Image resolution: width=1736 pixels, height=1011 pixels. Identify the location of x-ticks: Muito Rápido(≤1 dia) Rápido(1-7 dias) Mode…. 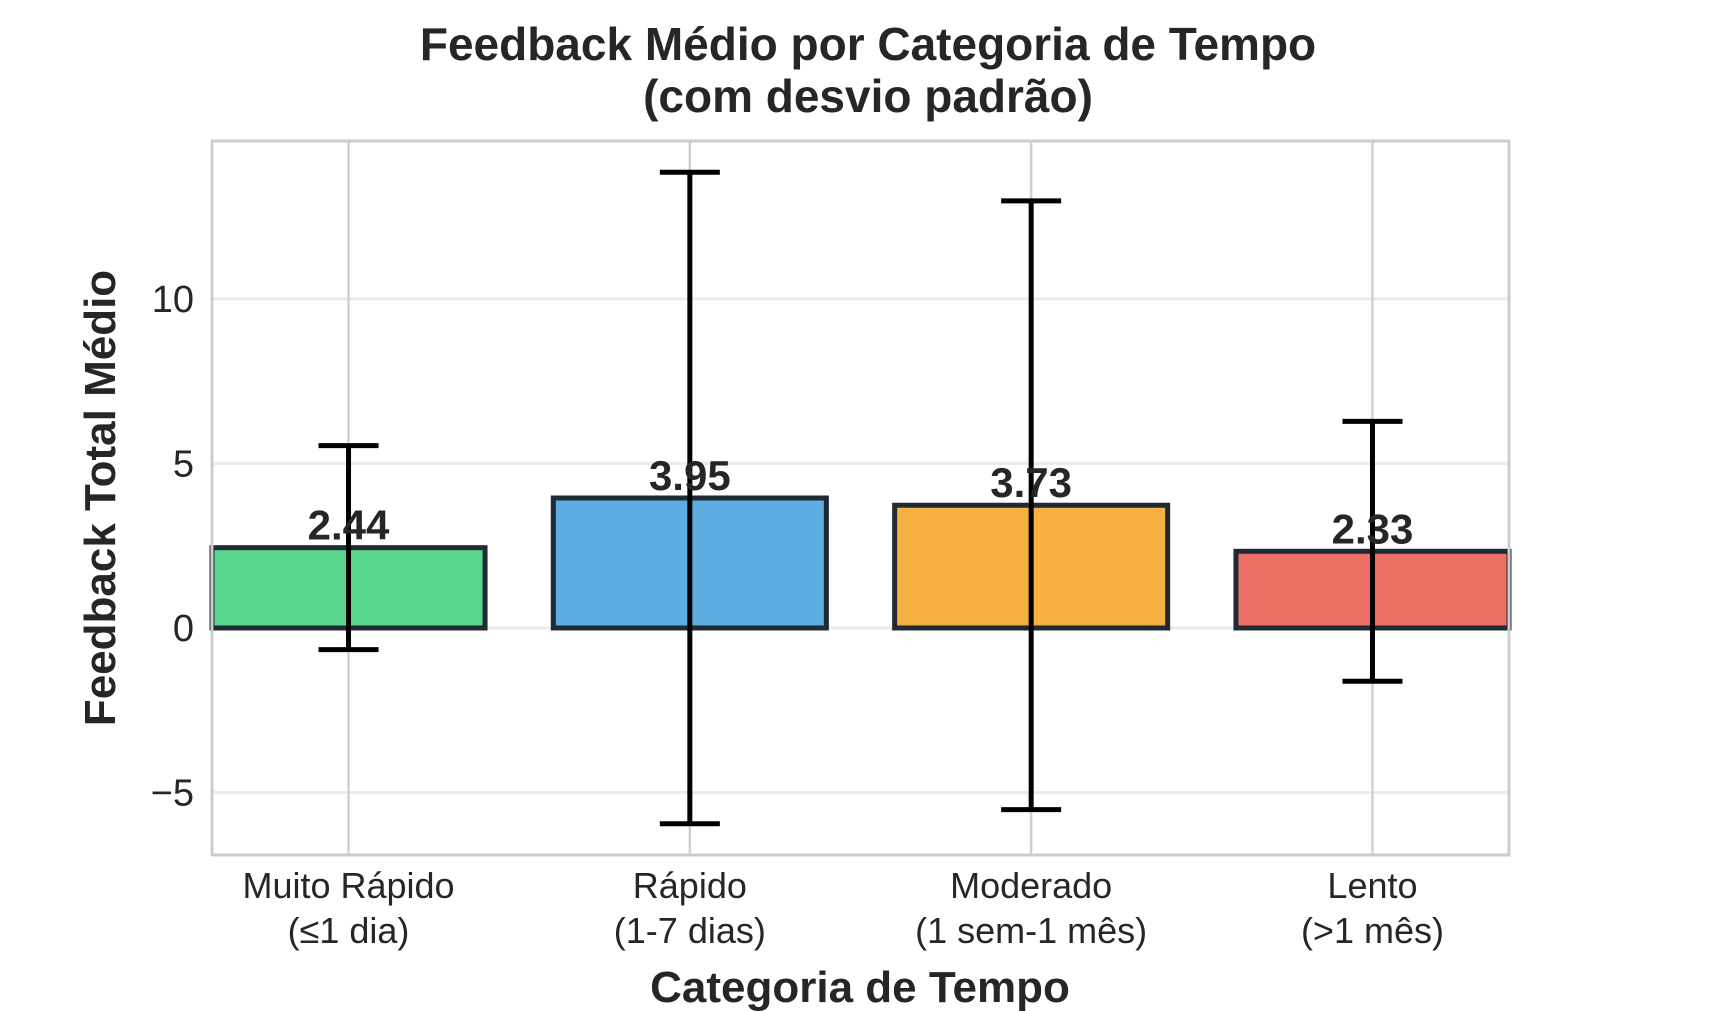
(843, 908).